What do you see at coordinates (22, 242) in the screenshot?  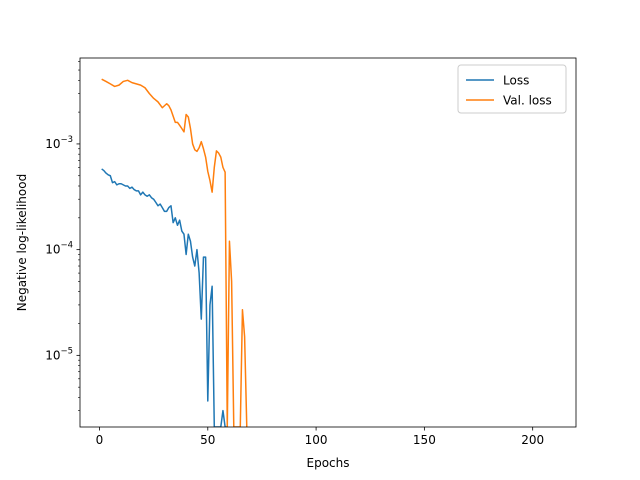 I see `y-axis-label: Negative log-likelihood` at bounding box center [22, 242].